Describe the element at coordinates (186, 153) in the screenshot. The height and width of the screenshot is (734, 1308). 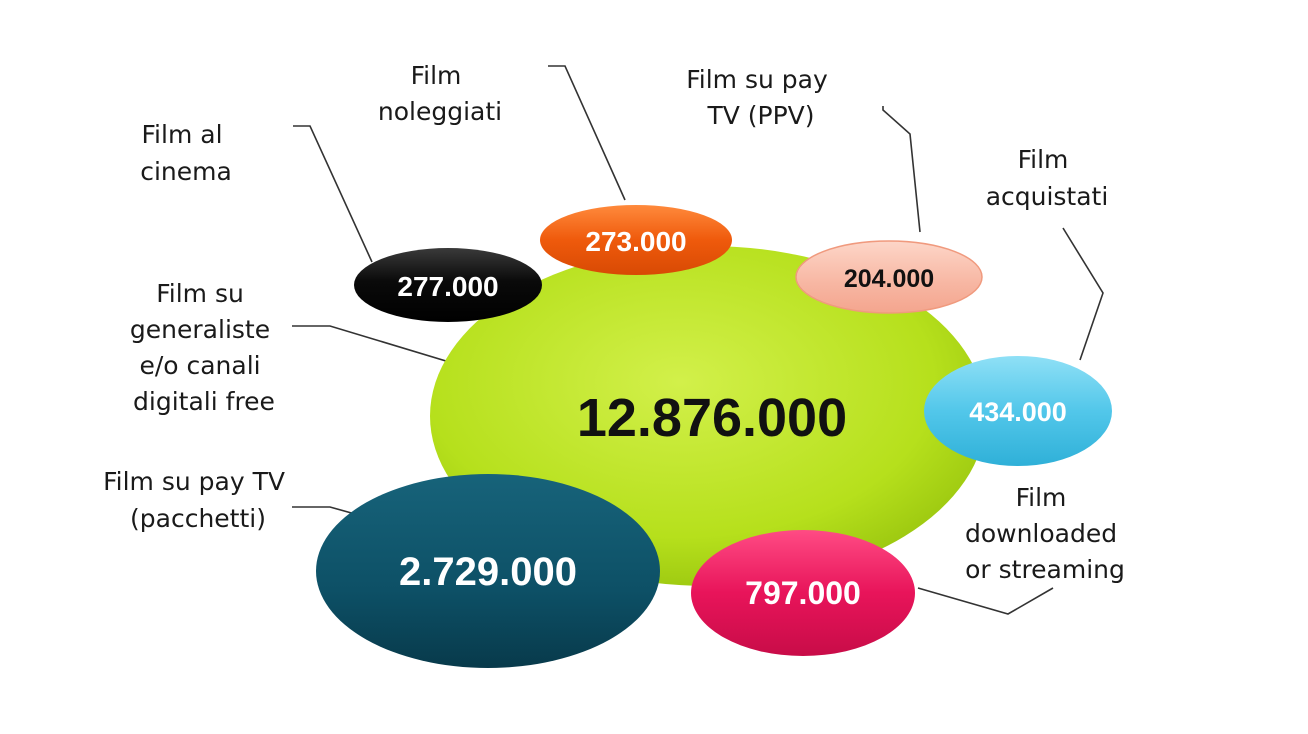
I see `label-cinema: Film al cinema` at that location.